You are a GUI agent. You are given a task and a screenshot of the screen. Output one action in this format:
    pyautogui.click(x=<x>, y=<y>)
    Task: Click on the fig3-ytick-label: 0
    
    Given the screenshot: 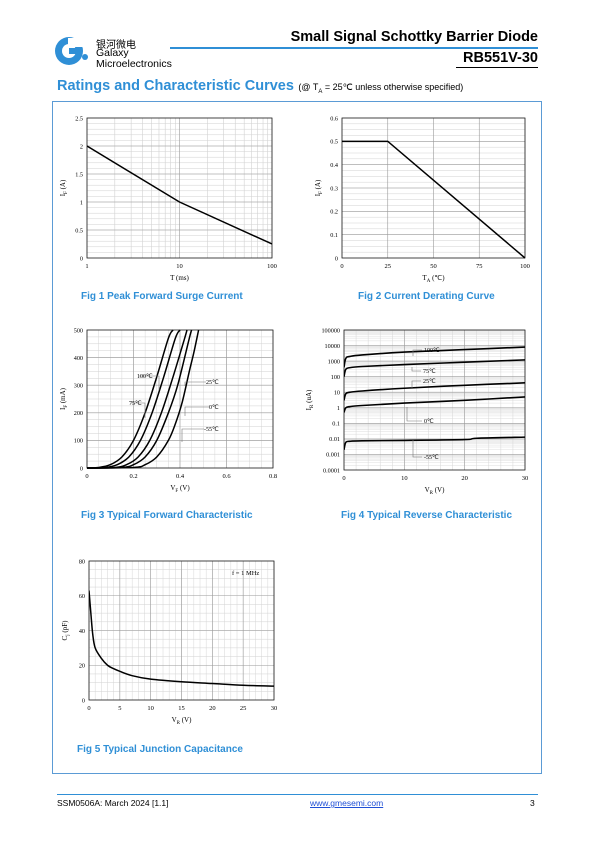 What is the action you would take?
    pyautogui.click(x=81, y=468)
    